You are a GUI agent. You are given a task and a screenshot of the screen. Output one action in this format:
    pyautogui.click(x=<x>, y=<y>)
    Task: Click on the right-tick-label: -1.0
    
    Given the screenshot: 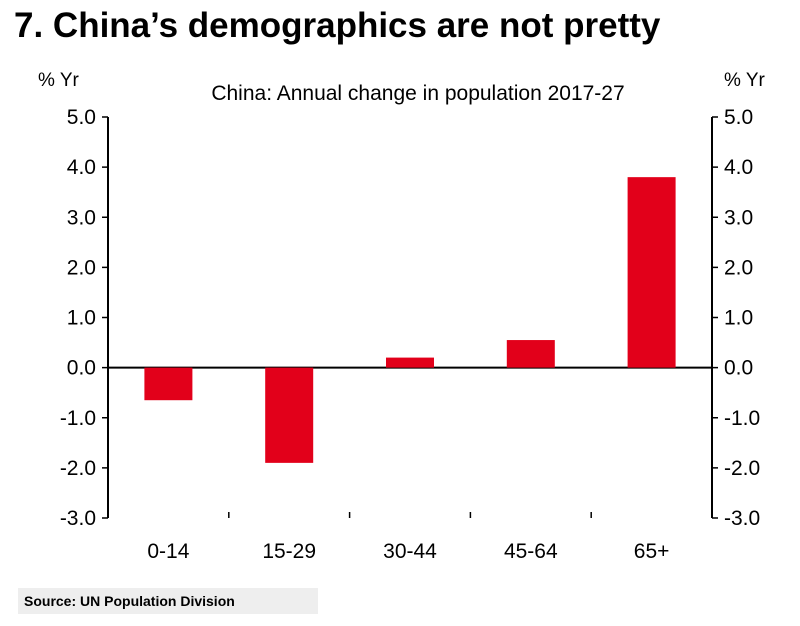 What is the action you would take?
    pyautogui.click(x=742, y=418)
    